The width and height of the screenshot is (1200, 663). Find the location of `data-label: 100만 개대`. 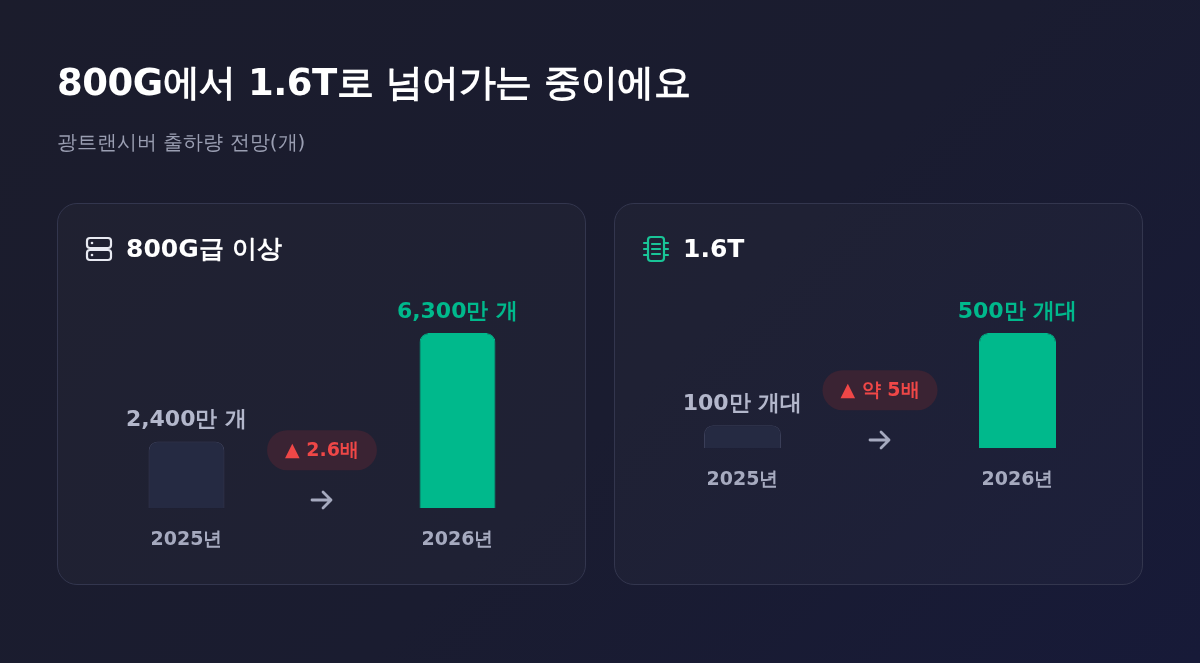

data-label: 100만 개대 is located at coordinates (742, 402).